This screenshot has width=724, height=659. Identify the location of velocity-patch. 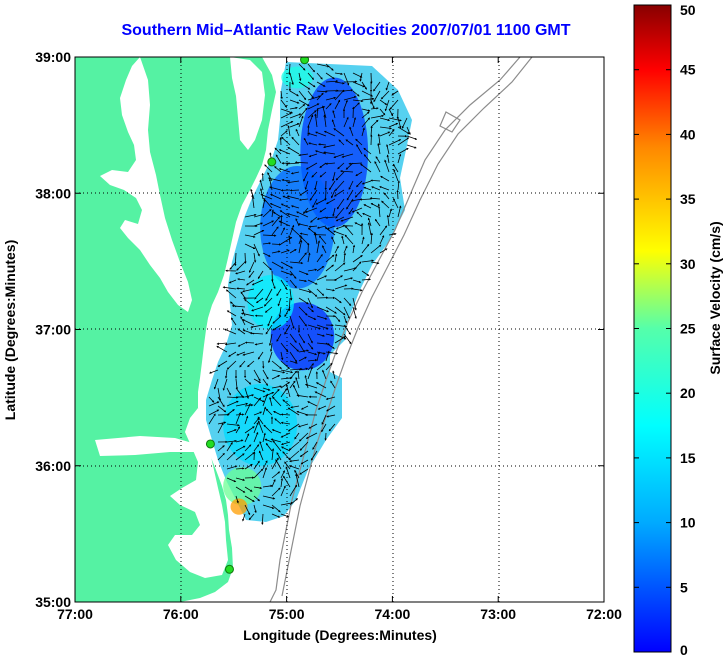
(297, 77).